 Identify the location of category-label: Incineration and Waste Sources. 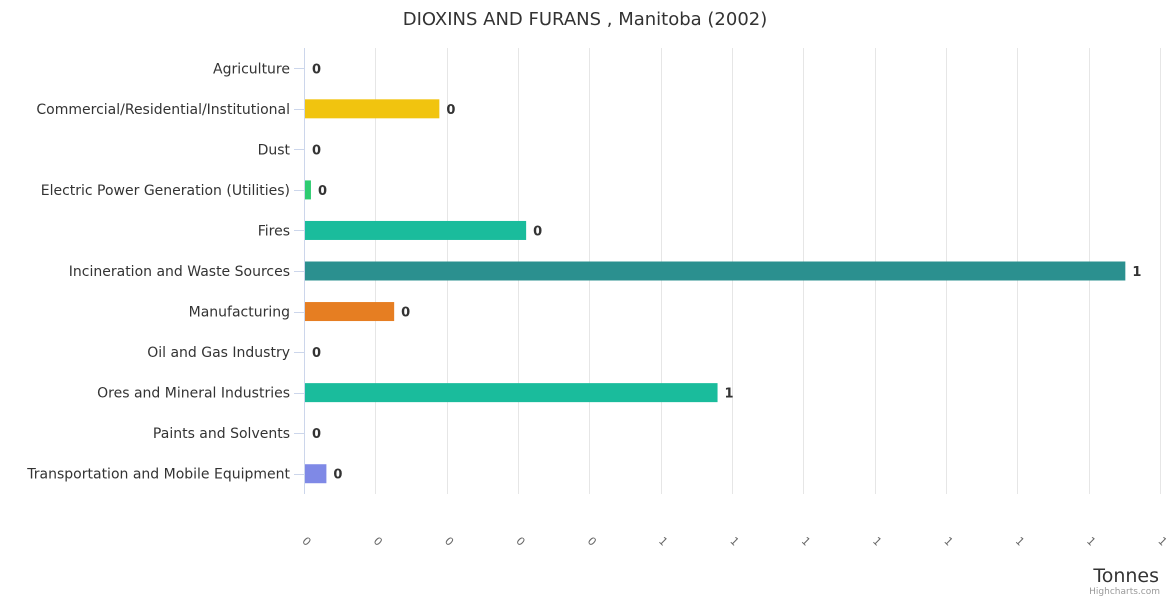
(179, 272).